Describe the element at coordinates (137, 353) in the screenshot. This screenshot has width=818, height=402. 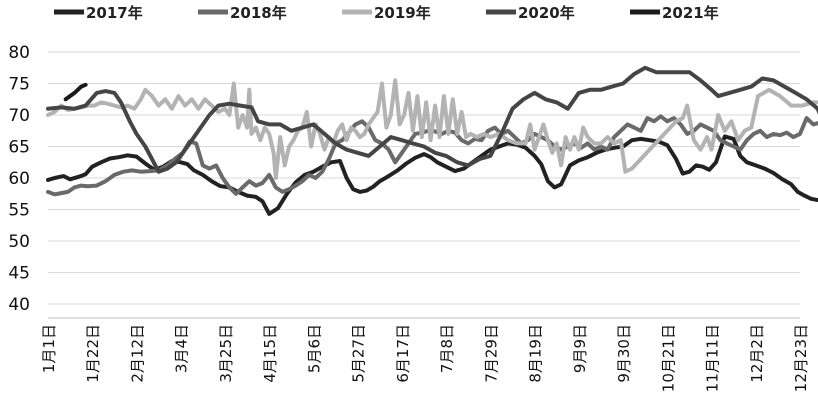
I see `x-tick-label: 2月12日` at that location.